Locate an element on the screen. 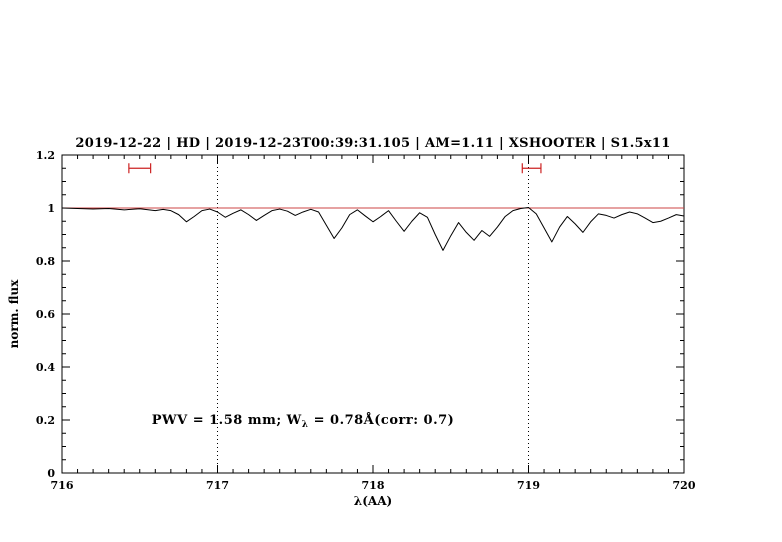  y-tick-label: 0 is located at coordinates (51, 473).